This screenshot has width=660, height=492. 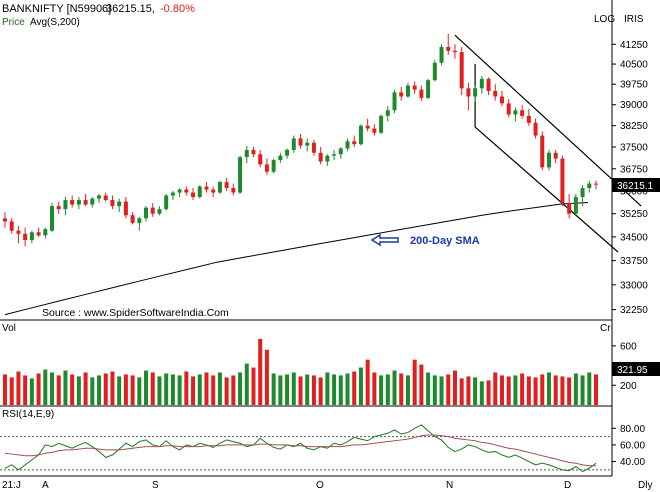 What do you see at coordinates (632, 429) in the screenshot?
I see `rsi-tick-label: 80.00` at bounding box center [632, 429].